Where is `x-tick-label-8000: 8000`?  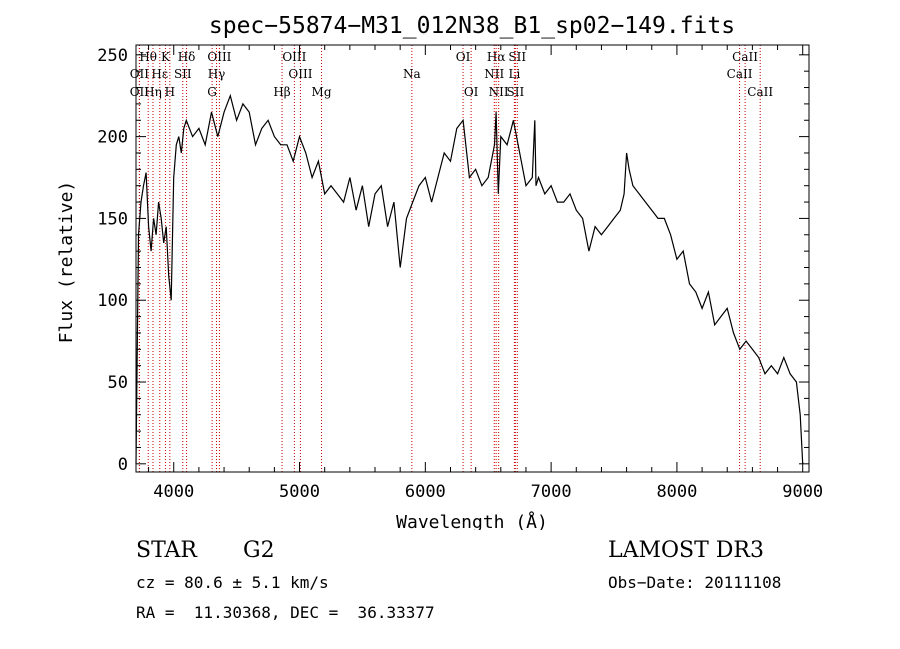
x-tick-label-8000: 8000 is located at coordinates (676, 492).